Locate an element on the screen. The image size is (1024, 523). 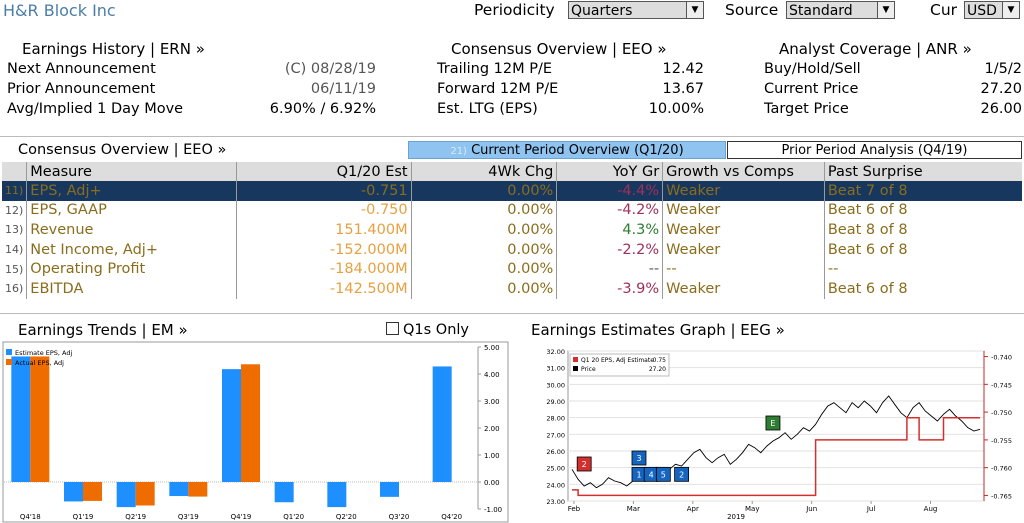
measure-cell: Net Income, Adj+ is located at coordinates (131, 249).